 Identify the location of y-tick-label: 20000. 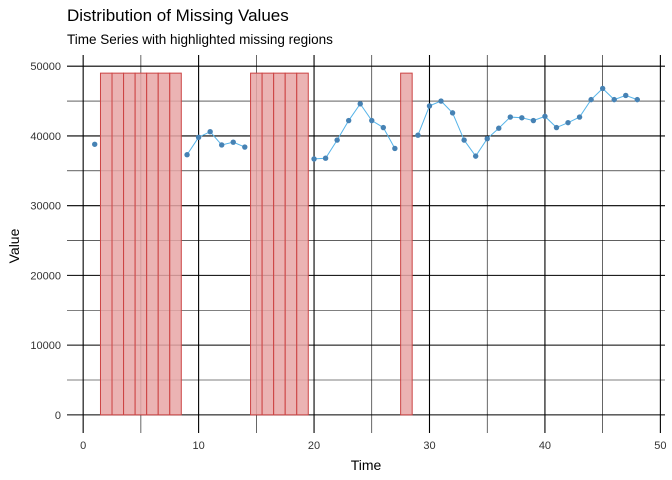
(45, 276).